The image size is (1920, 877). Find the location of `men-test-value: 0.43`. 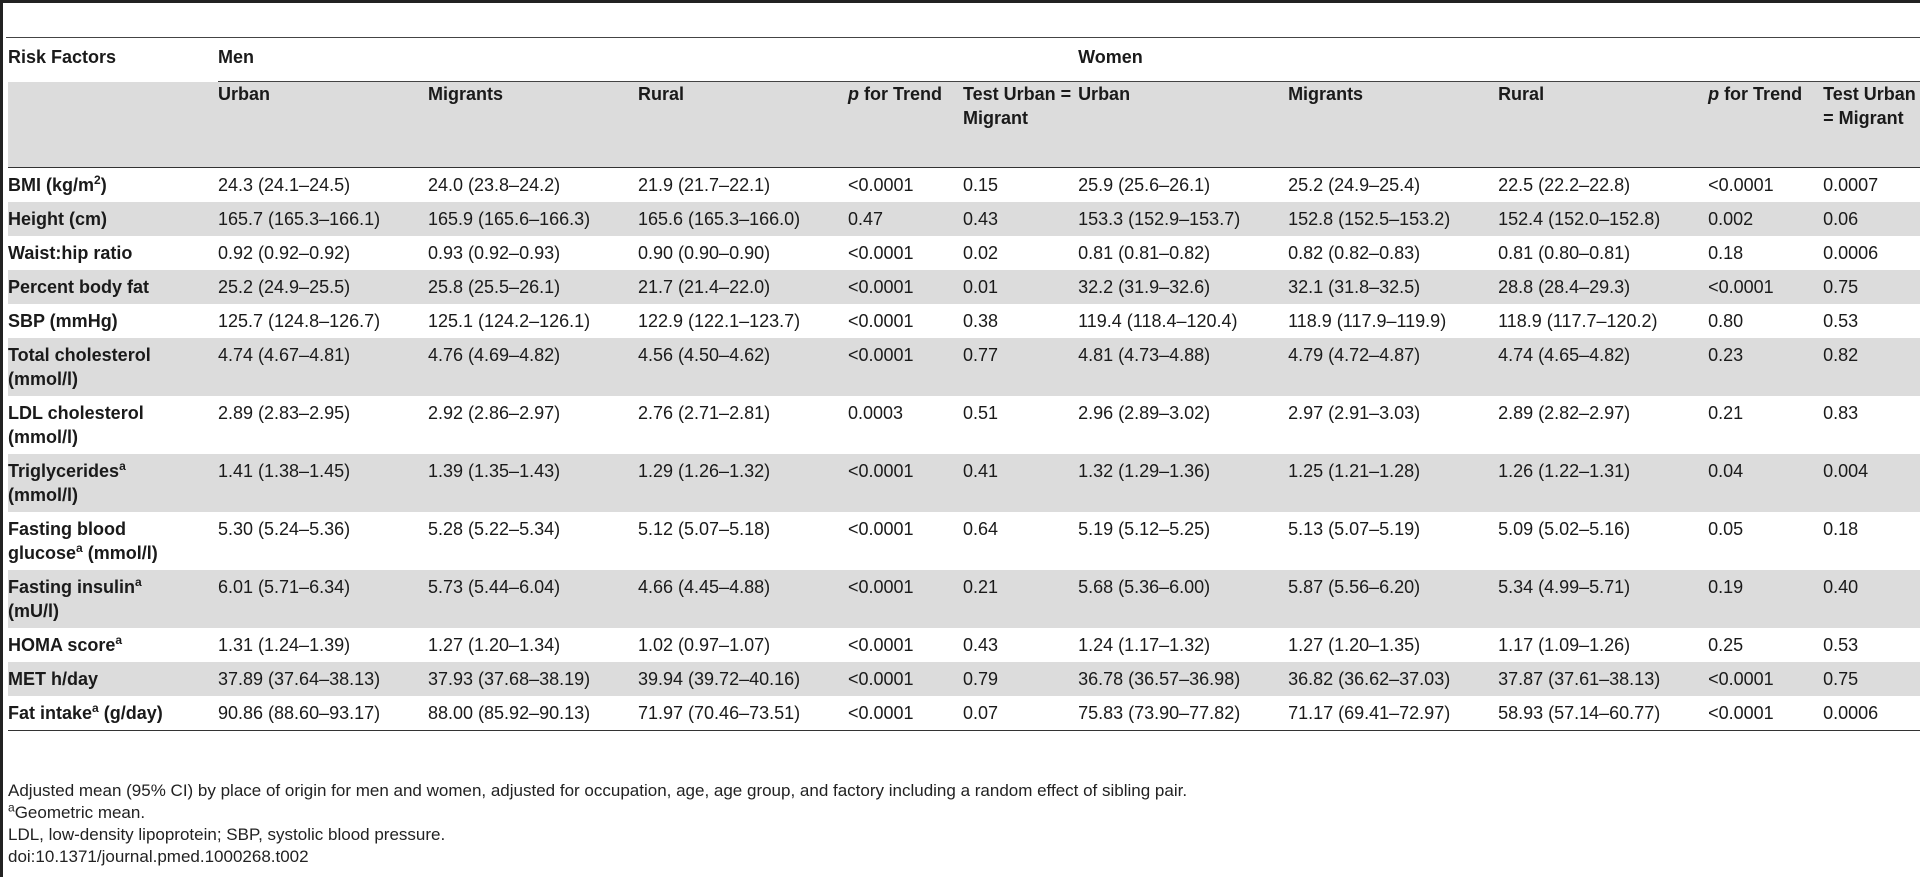

men-test-value: 0.43 is located at coordinates (981, 645).